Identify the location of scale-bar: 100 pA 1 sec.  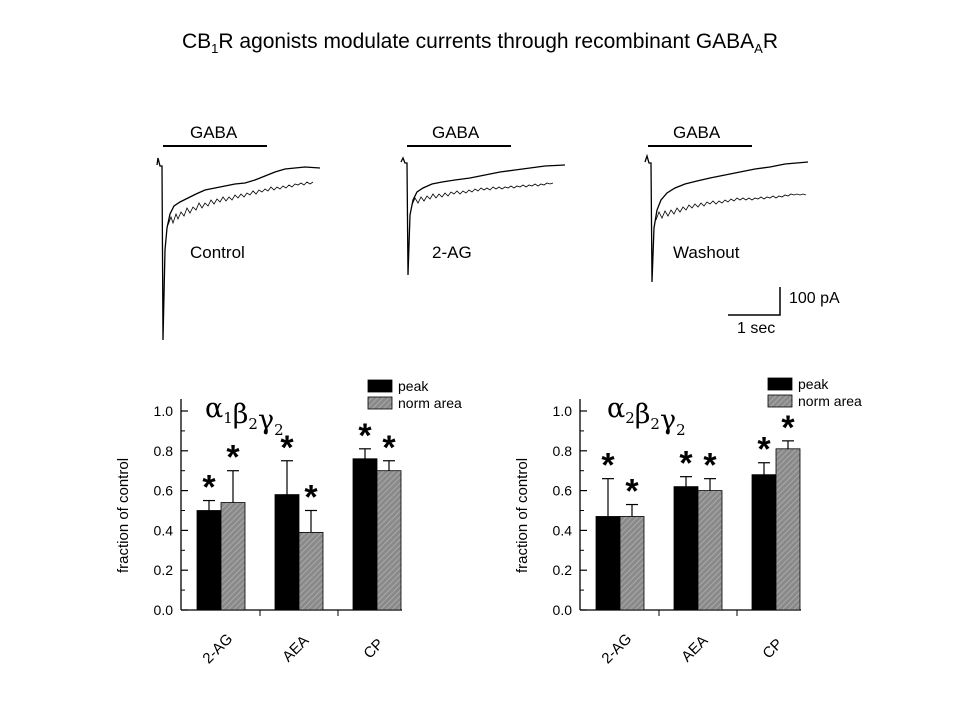
(784, 312).